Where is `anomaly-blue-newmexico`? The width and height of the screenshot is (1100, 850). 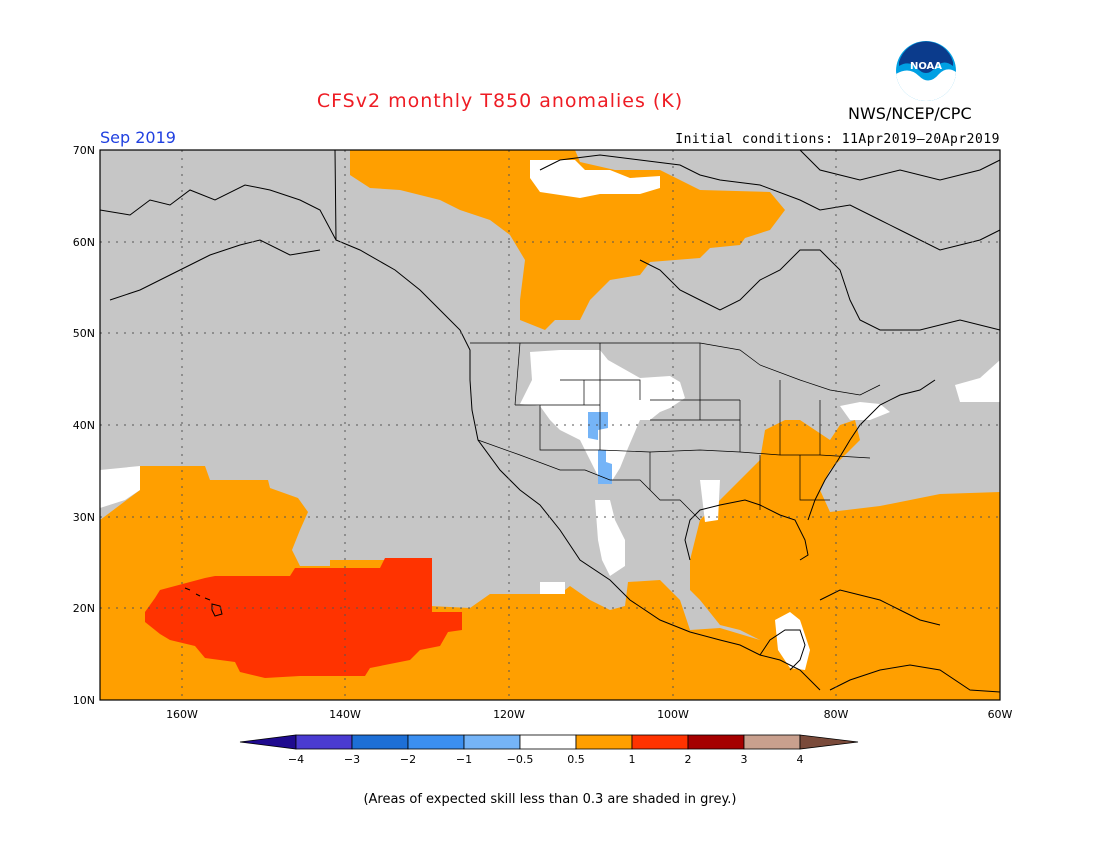 anomaly-blue-newmexico is located at coordinates (605, 467).